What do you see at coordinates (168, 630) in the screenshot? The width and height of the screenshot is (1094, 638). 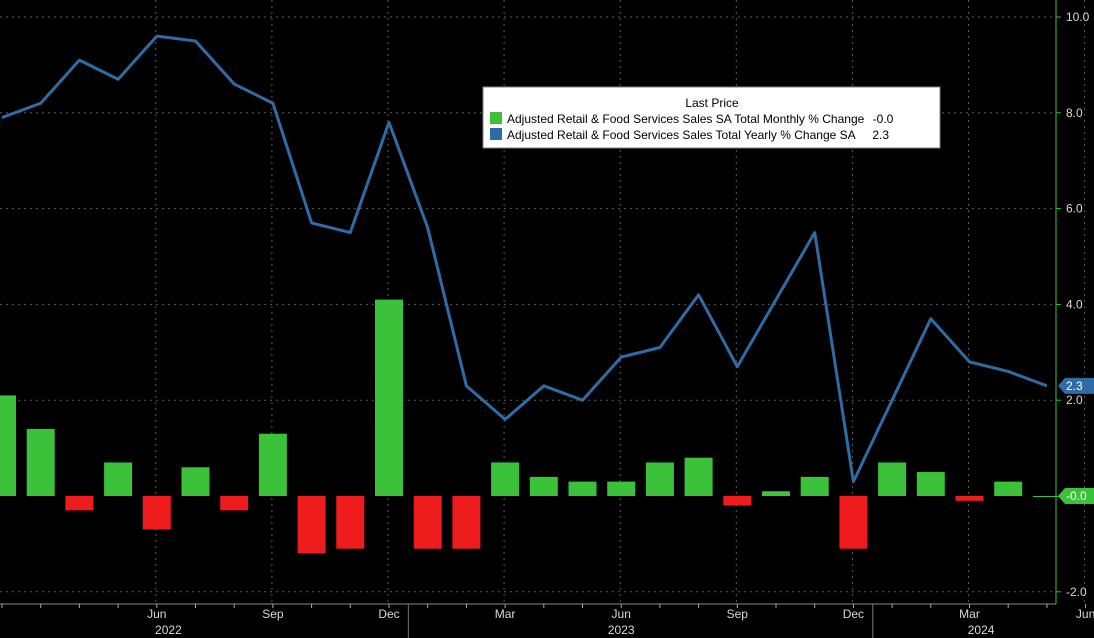 I see `year-label: 2022` at bounding box center [168, 630].